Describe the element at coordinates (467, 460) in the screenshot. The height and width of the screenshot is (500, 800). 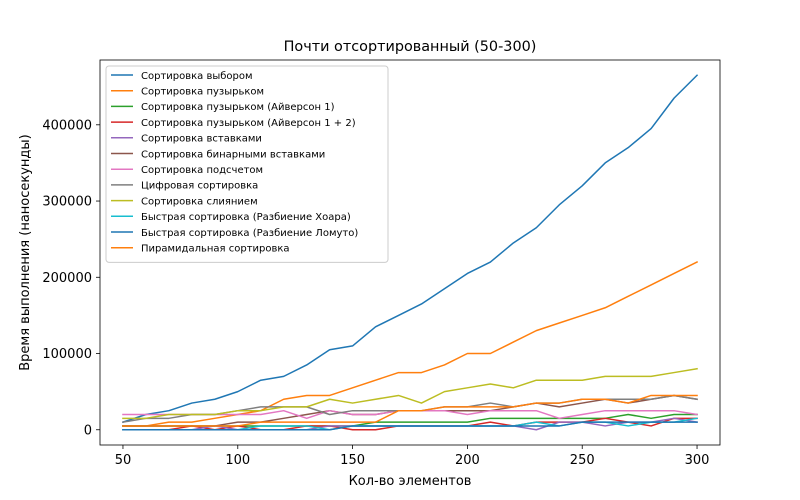
I see `x-tick-label: 200` at that location.